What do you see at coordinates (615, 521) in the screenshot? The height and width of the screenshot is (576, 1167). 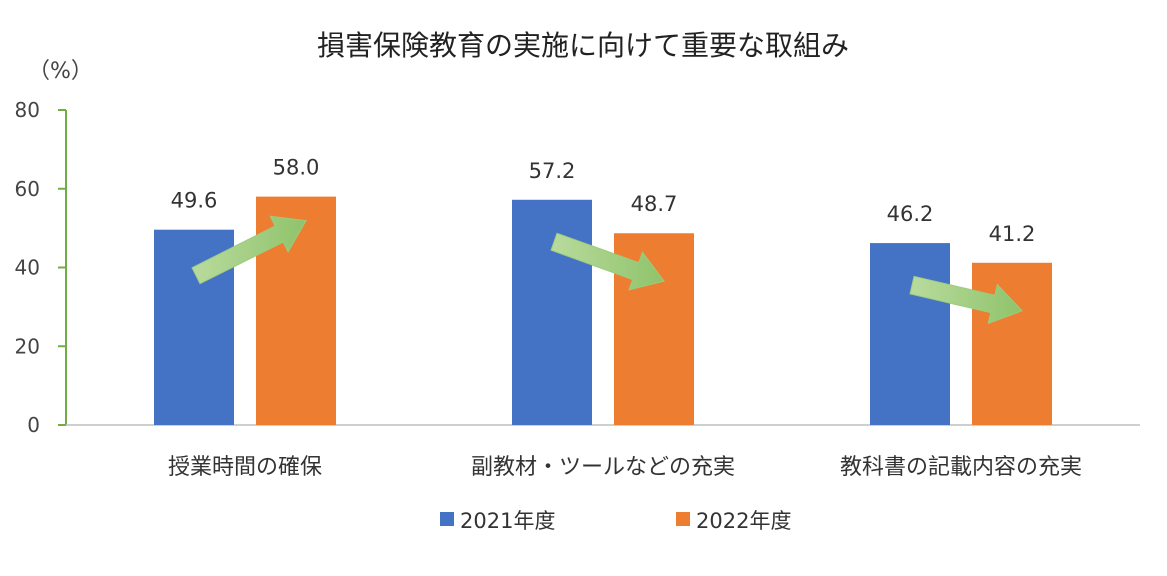 I see `legend: 2021年度 2022年度` at bounding box center [615, 521].